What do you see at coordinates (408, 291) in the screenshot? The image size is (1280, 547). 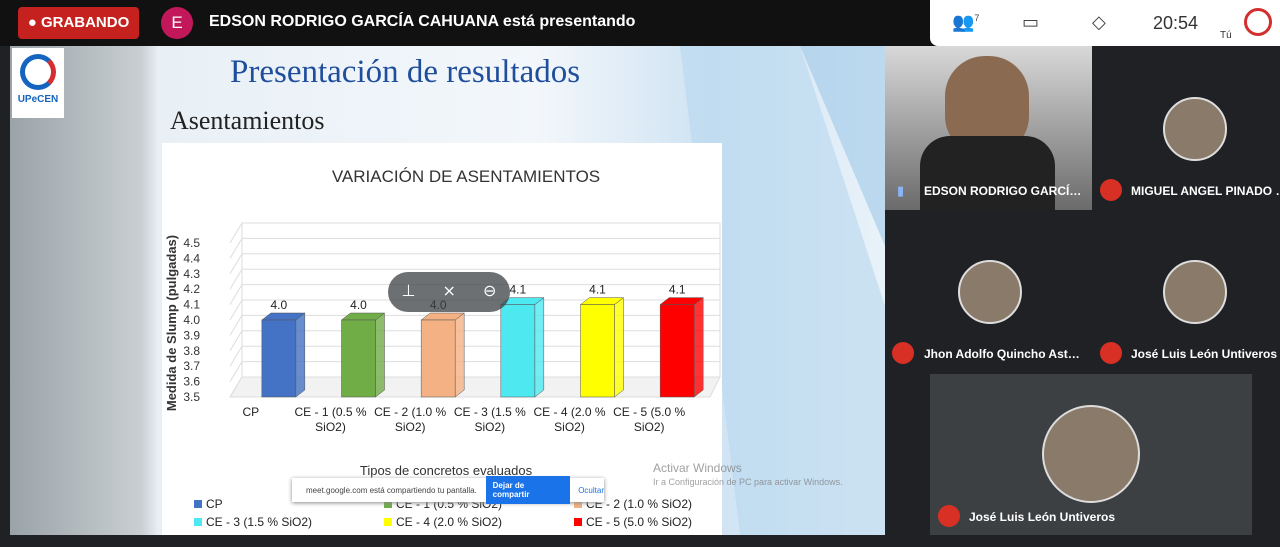 I see `pin-icon: ⊥` at bounding box center [408, 291].